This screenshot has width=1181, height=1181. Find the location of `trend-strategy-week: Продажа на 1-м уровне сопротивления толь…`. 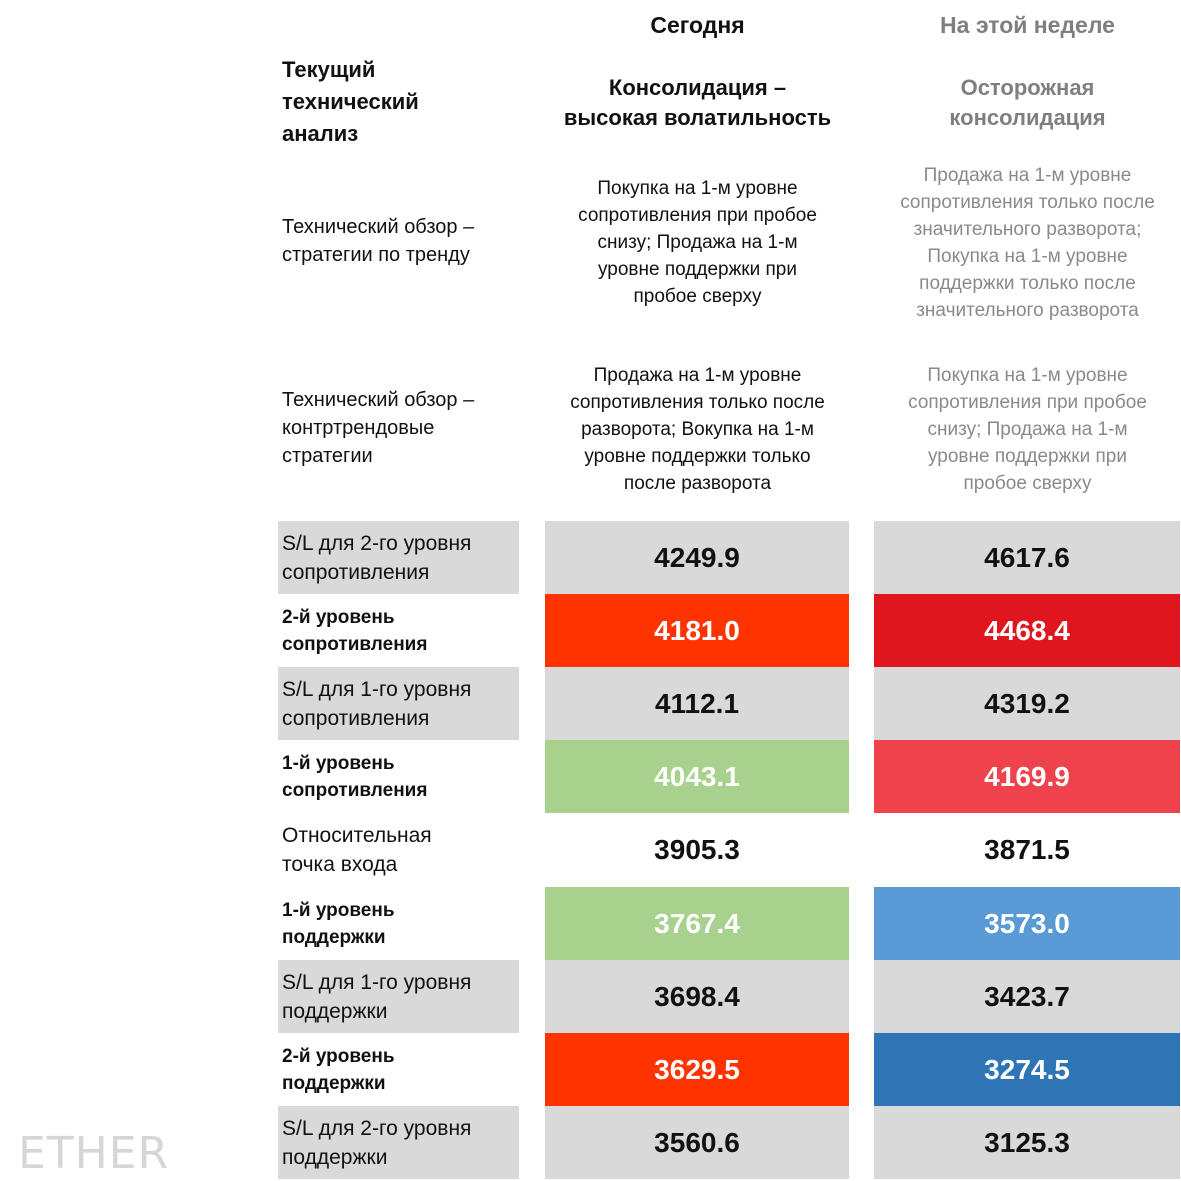

trend-strategy-week: Продажа на 1-м уровне сопротивления толь… is located at coordinates (1027, 243).